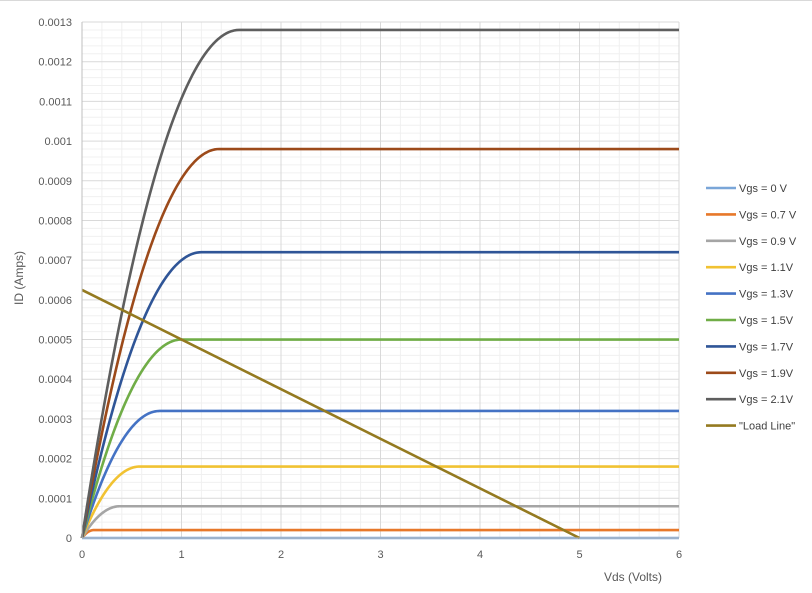 This screenshot has width=812, height=593. I want to click on y-tick-label: 0.0004, so click(55, 380).